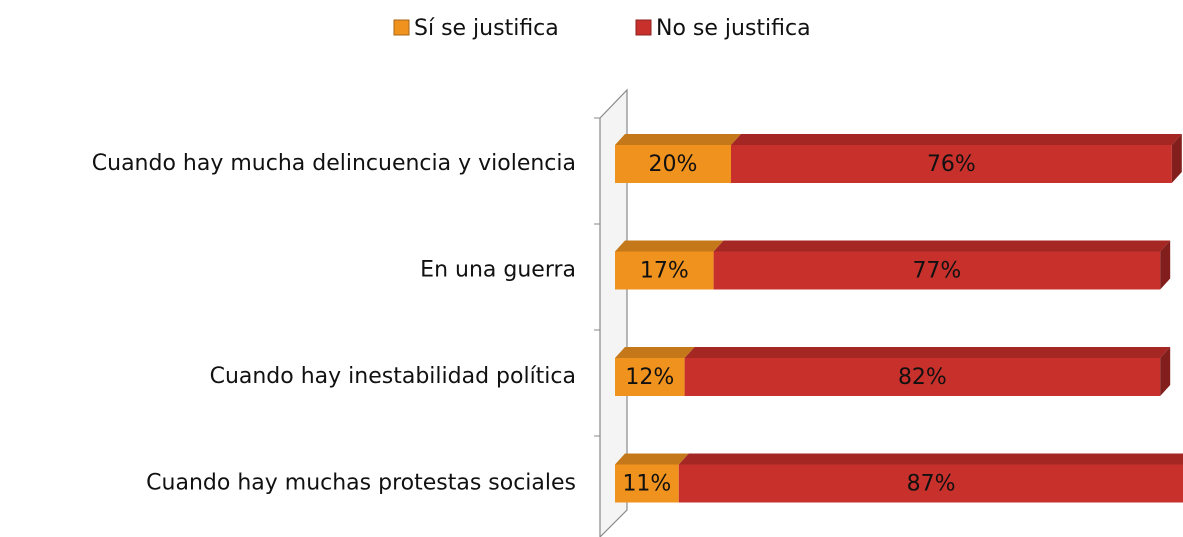 This screenshot has height=537, width=1183. Describe the element at coordinates (613, 312) in the screenshot. I see `back-wall` at that location.